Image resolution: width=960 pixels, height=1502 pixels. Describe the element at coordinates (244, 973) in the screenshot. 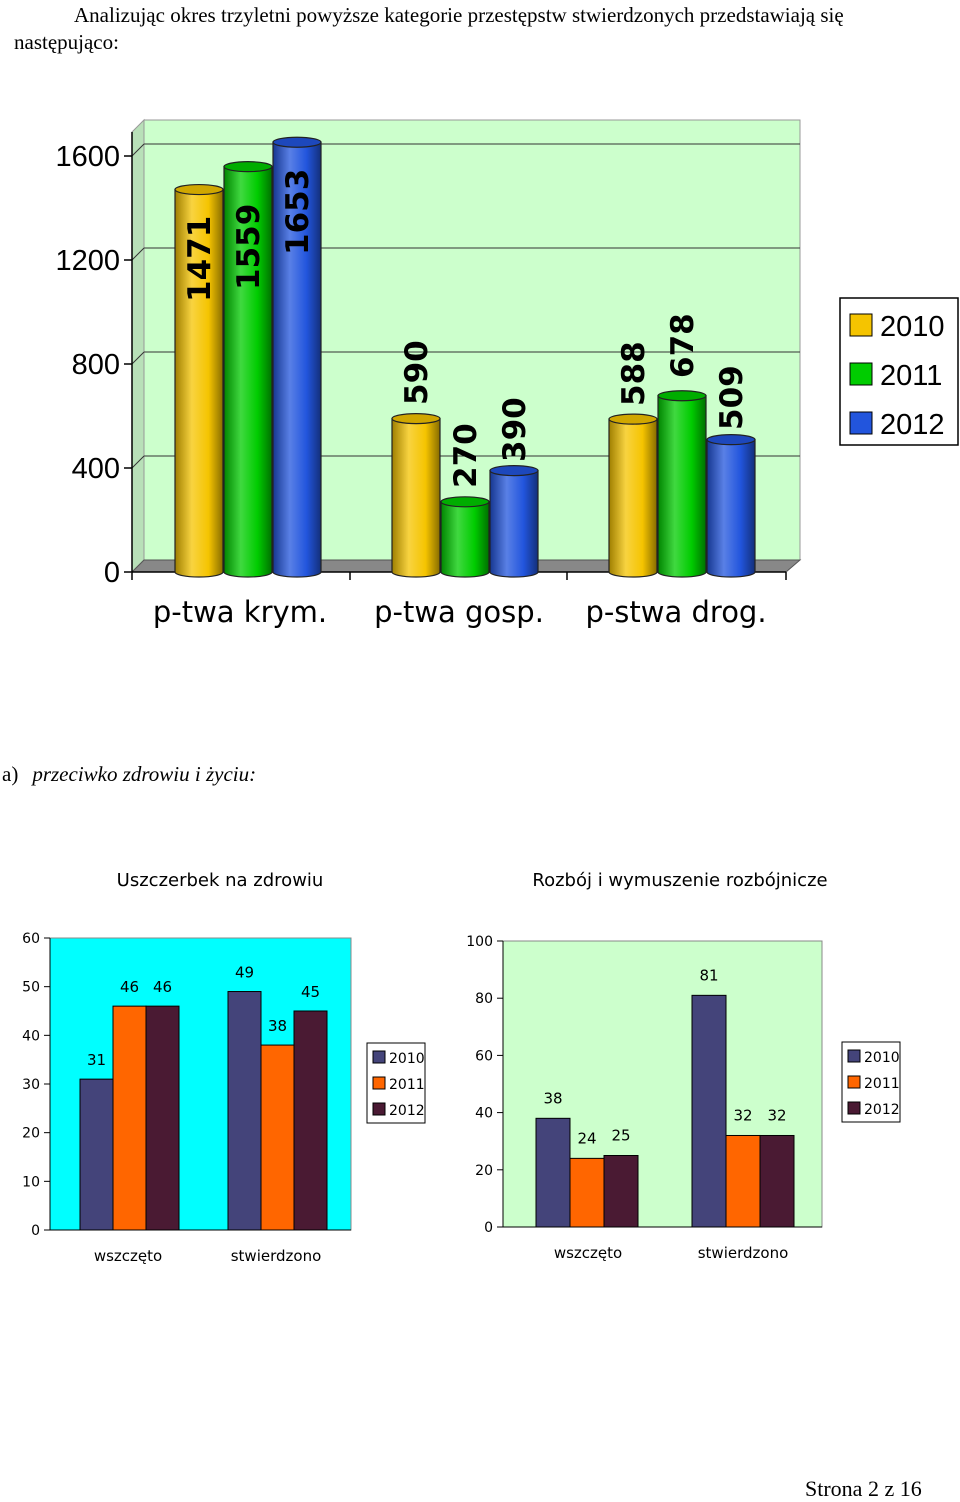

I see `data-label: 49` at that location.